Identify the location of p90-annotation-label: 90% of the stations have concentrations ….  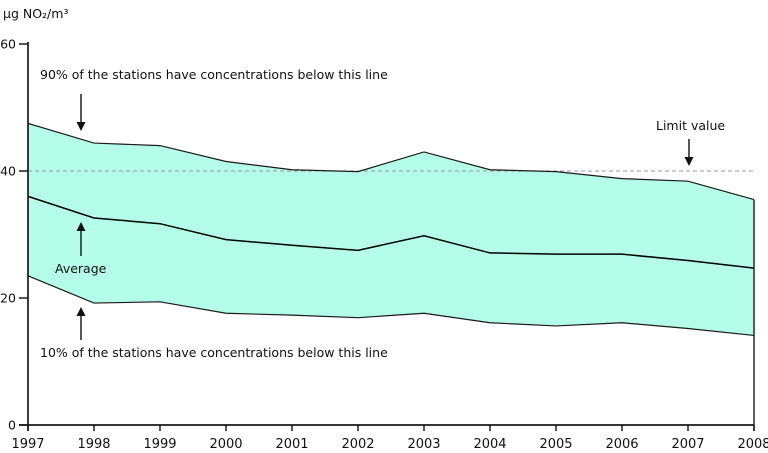
(214, 74).